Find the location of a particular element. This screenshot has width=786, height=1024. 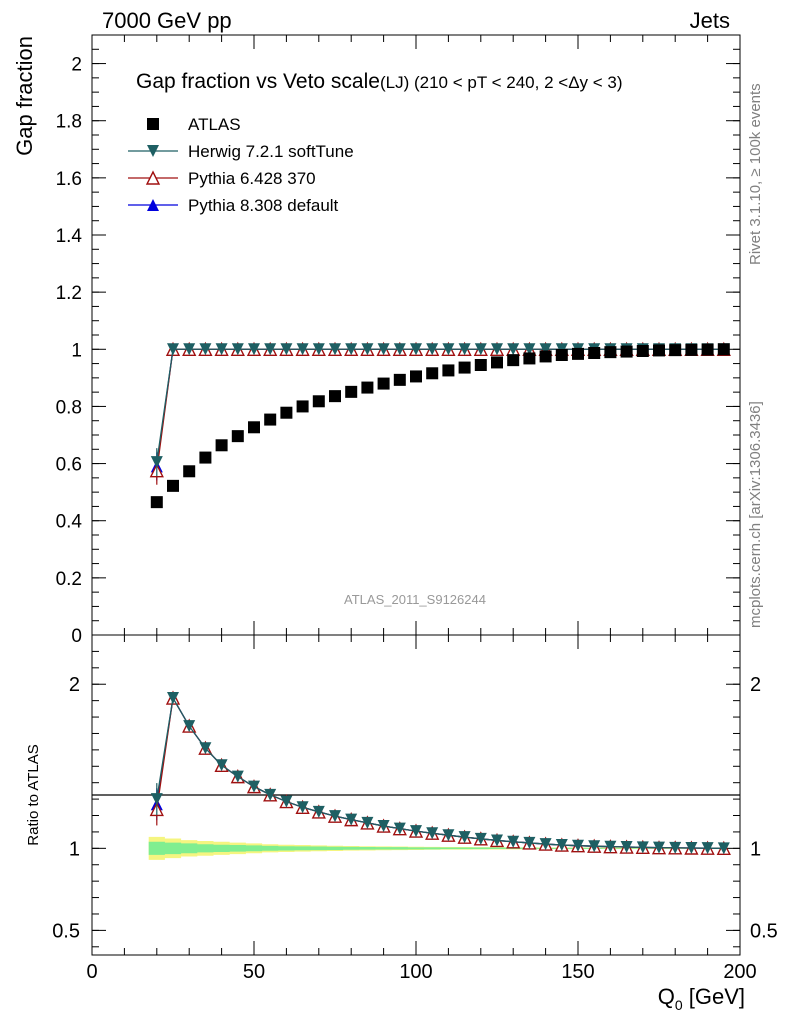

legend-entry-pythia-6-428-370: Pythia 6.428 370 is located at coordinates (222, 178).